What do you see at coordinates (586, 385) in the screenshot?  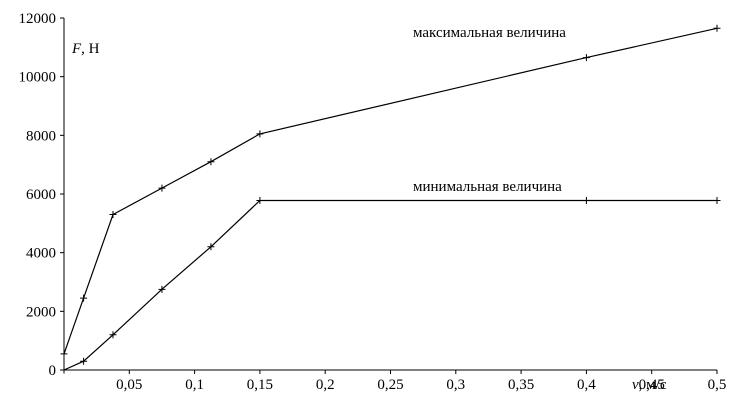 I see `x-tick-label: 0,4` at bounding box center [586, 385].